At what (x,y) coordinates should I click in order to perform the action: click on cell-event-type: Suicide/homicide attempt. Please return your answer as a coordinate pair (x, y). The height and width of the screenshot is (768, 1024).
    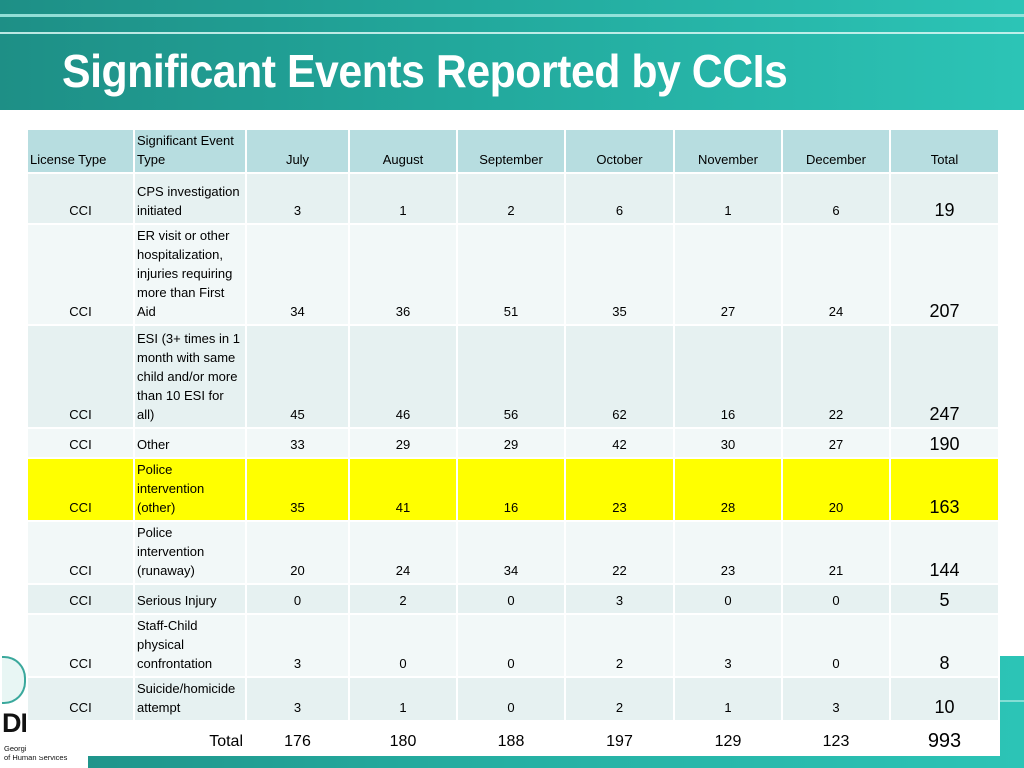
    Looking at the image, I should click on (190, 699).